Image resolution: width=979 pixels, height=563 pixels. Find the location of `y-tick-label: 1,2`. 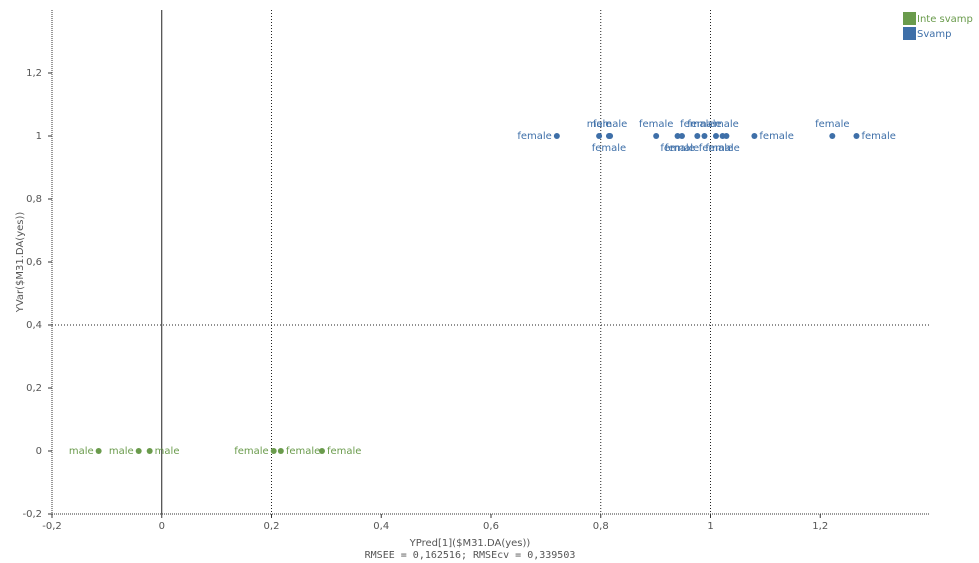

y-tick-label: 1,2 is located at coordinates (34, 73).